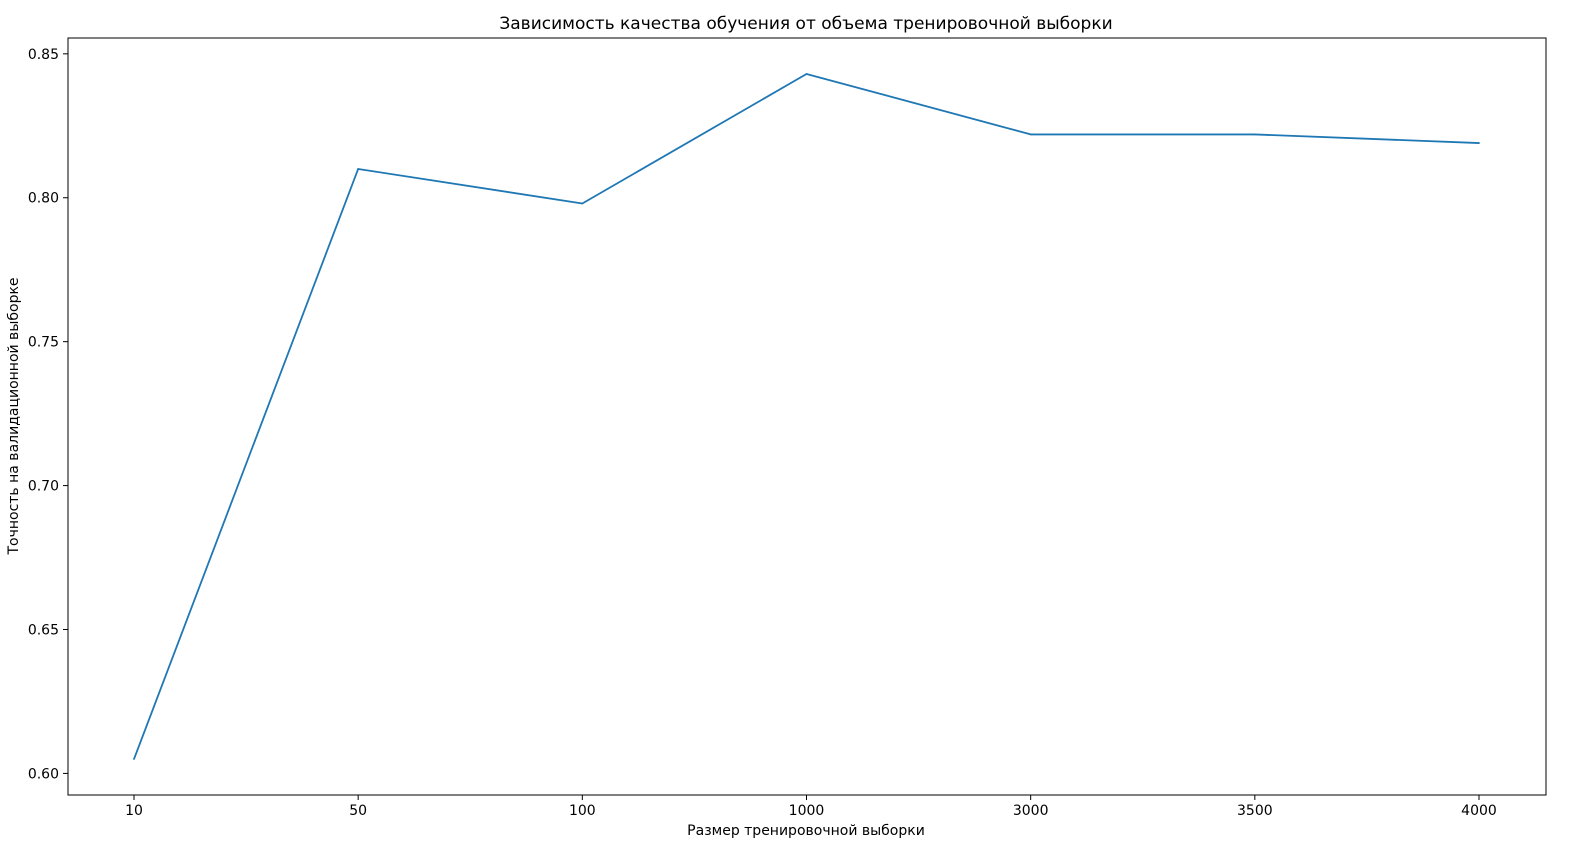 The image size is (1577, 850). Describe the element at coordinates (582, 811) in the screenshot. I see `x-tick-label: 100` at that location.